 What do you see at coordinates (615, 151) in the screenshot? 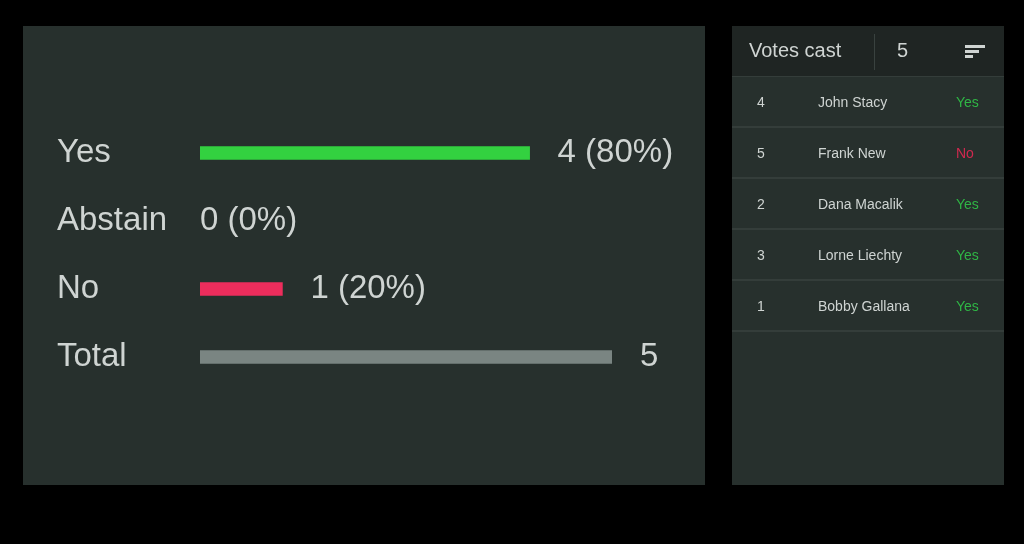
I see `data-label: 4 (80%)` at bounding box center [615, 151].